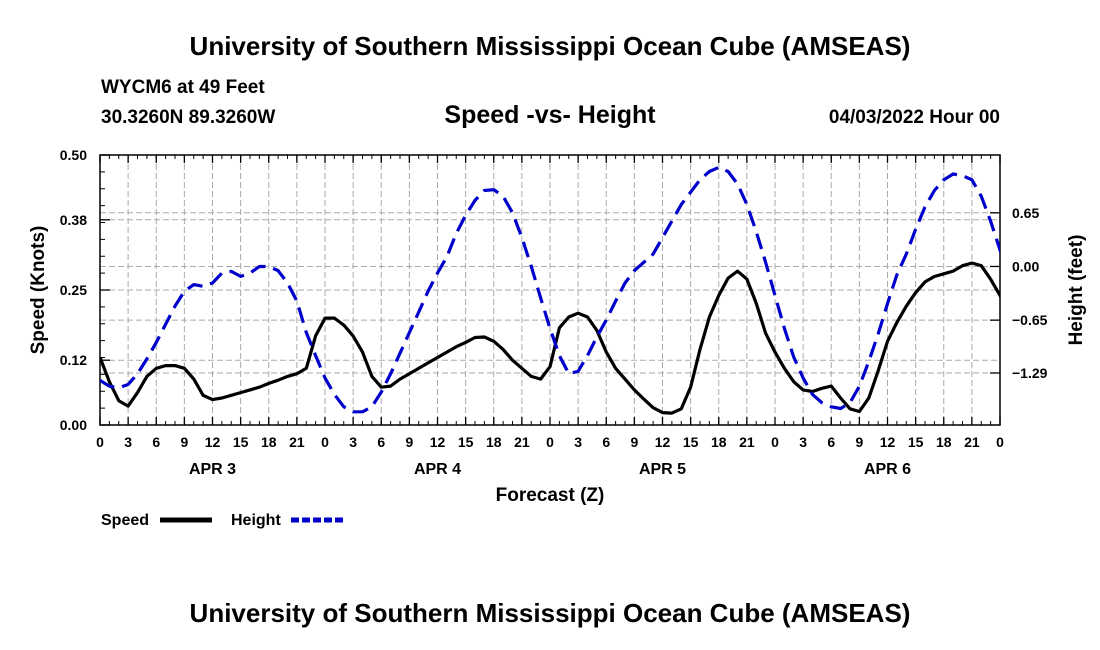 The width and height of the screenshot is (1100, 650). I want to click on y-left-tick-label: 0.50, so click(73, 155).